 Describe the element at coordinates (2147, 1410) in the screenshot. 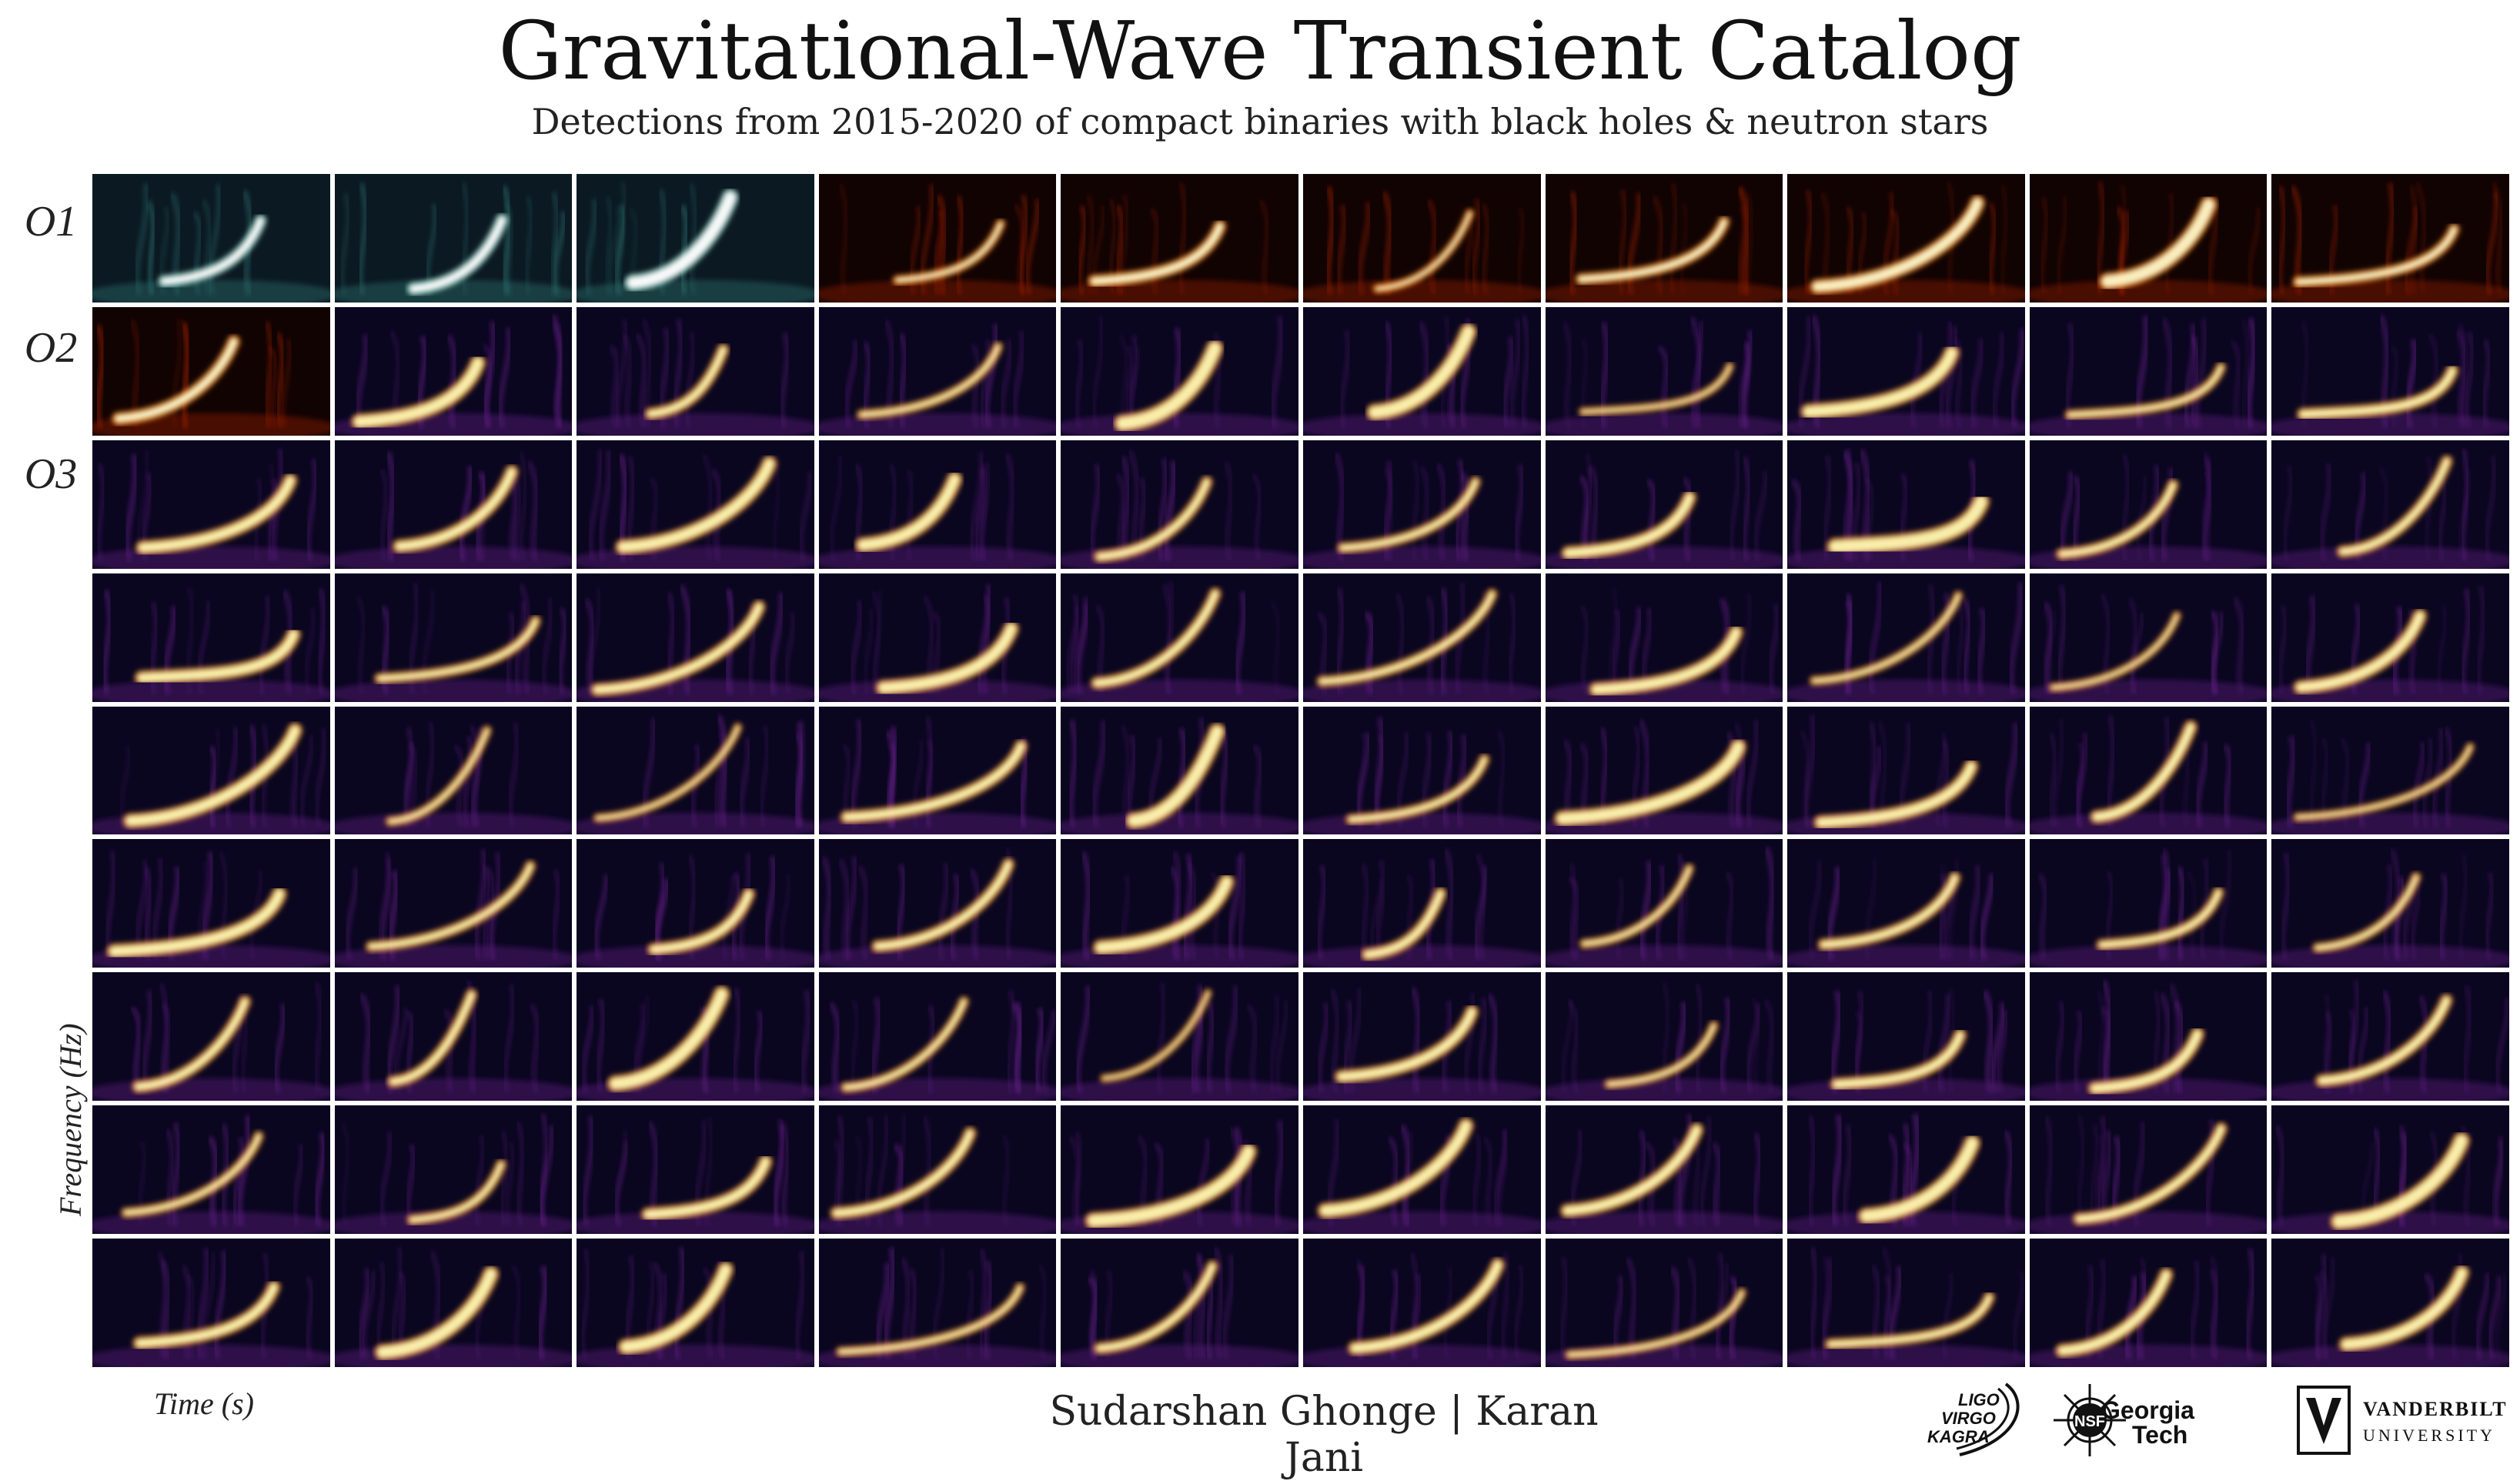

I see `georgia-text: Georgia` at that location.